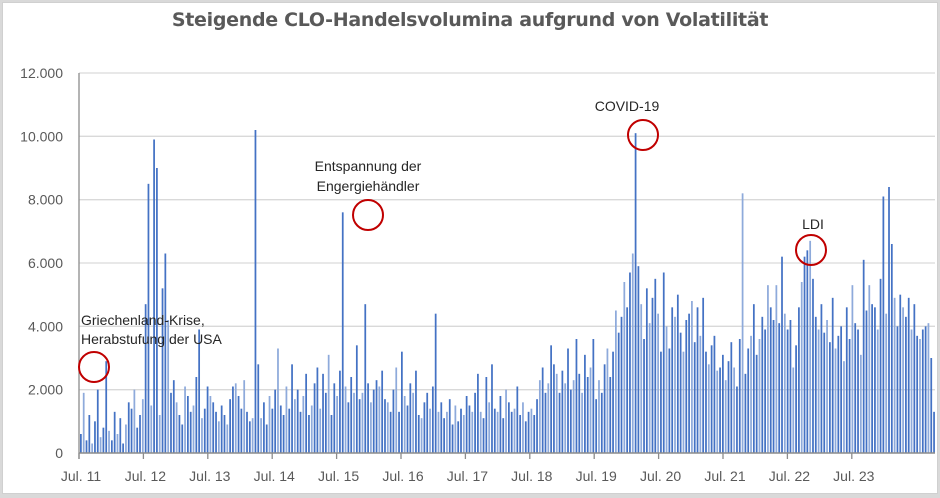 This screenshot has height=498, width=940. What do you see at coordinates (45, 263) in the screenshot?
I see `y-tick-label: 6.000` at bounding box center [45, 263].